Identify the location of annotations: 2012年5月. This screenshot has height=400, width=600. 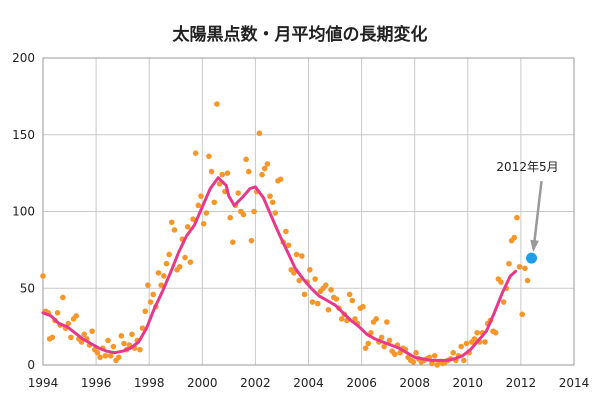
(527, 206).